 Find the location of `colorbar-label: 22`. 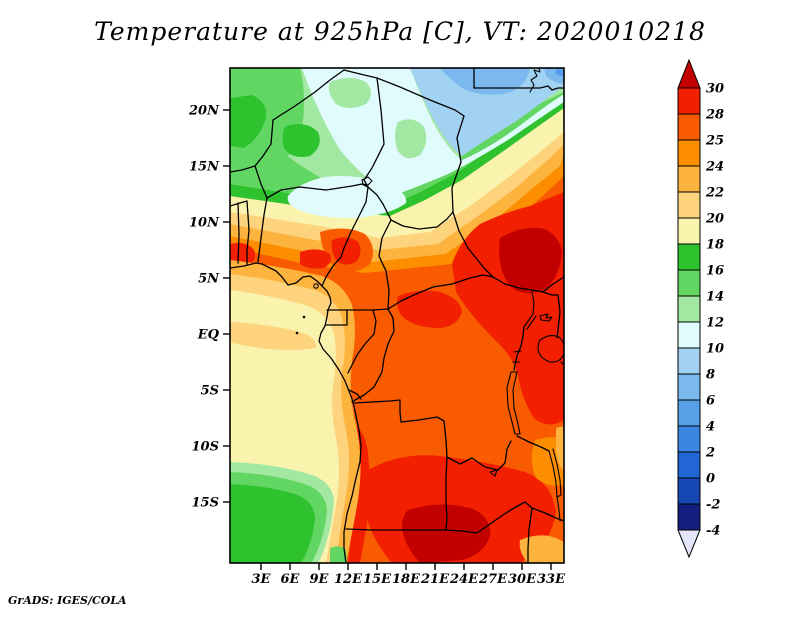

colorbar-label: 22 is located at coordinates (714, 193).